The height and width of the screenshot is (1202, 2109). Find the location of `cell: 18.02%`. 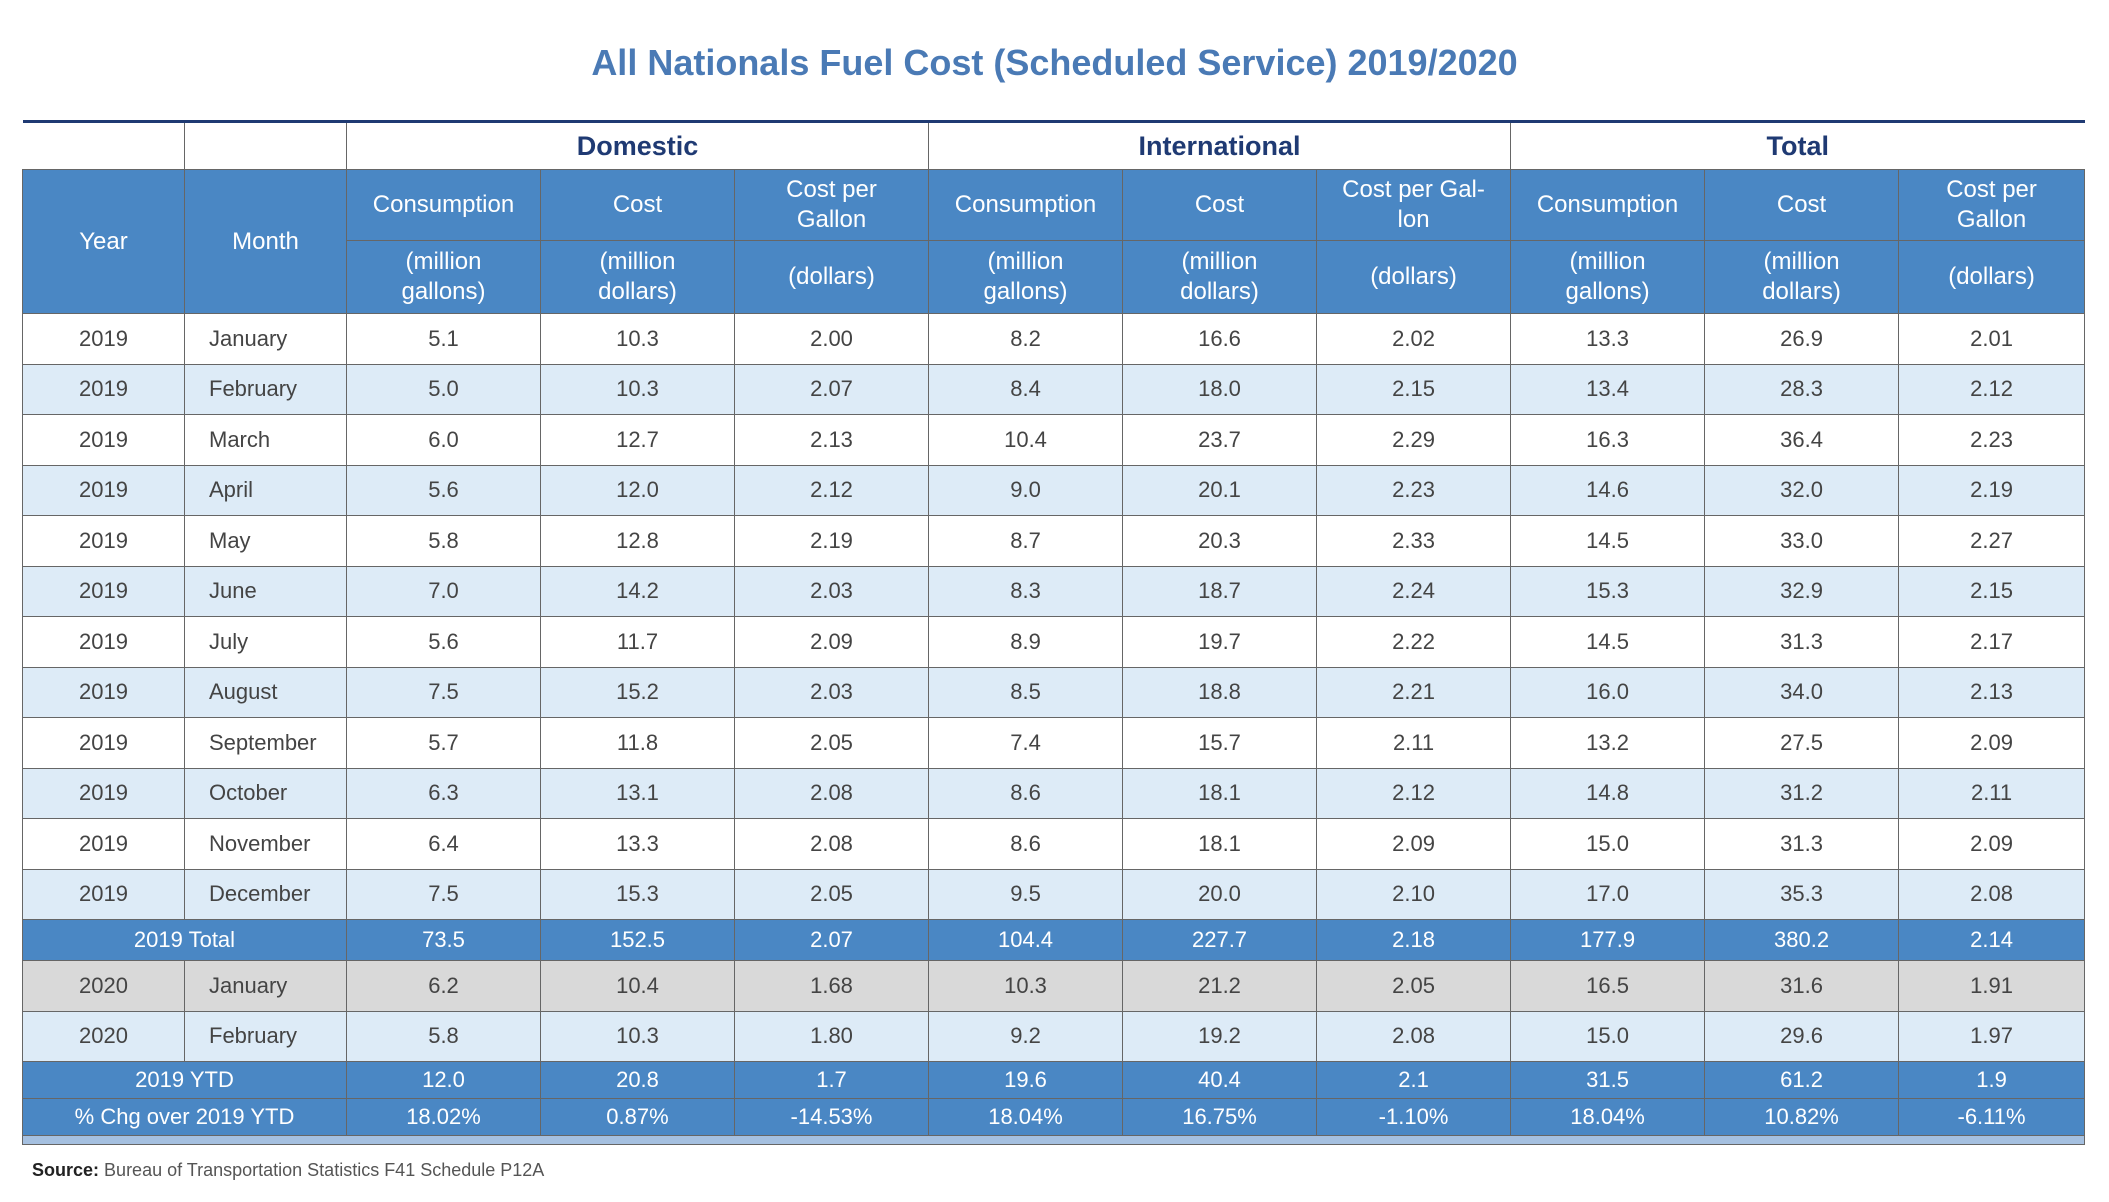

cell: 18.02% is located at coordinates (443, 1117).